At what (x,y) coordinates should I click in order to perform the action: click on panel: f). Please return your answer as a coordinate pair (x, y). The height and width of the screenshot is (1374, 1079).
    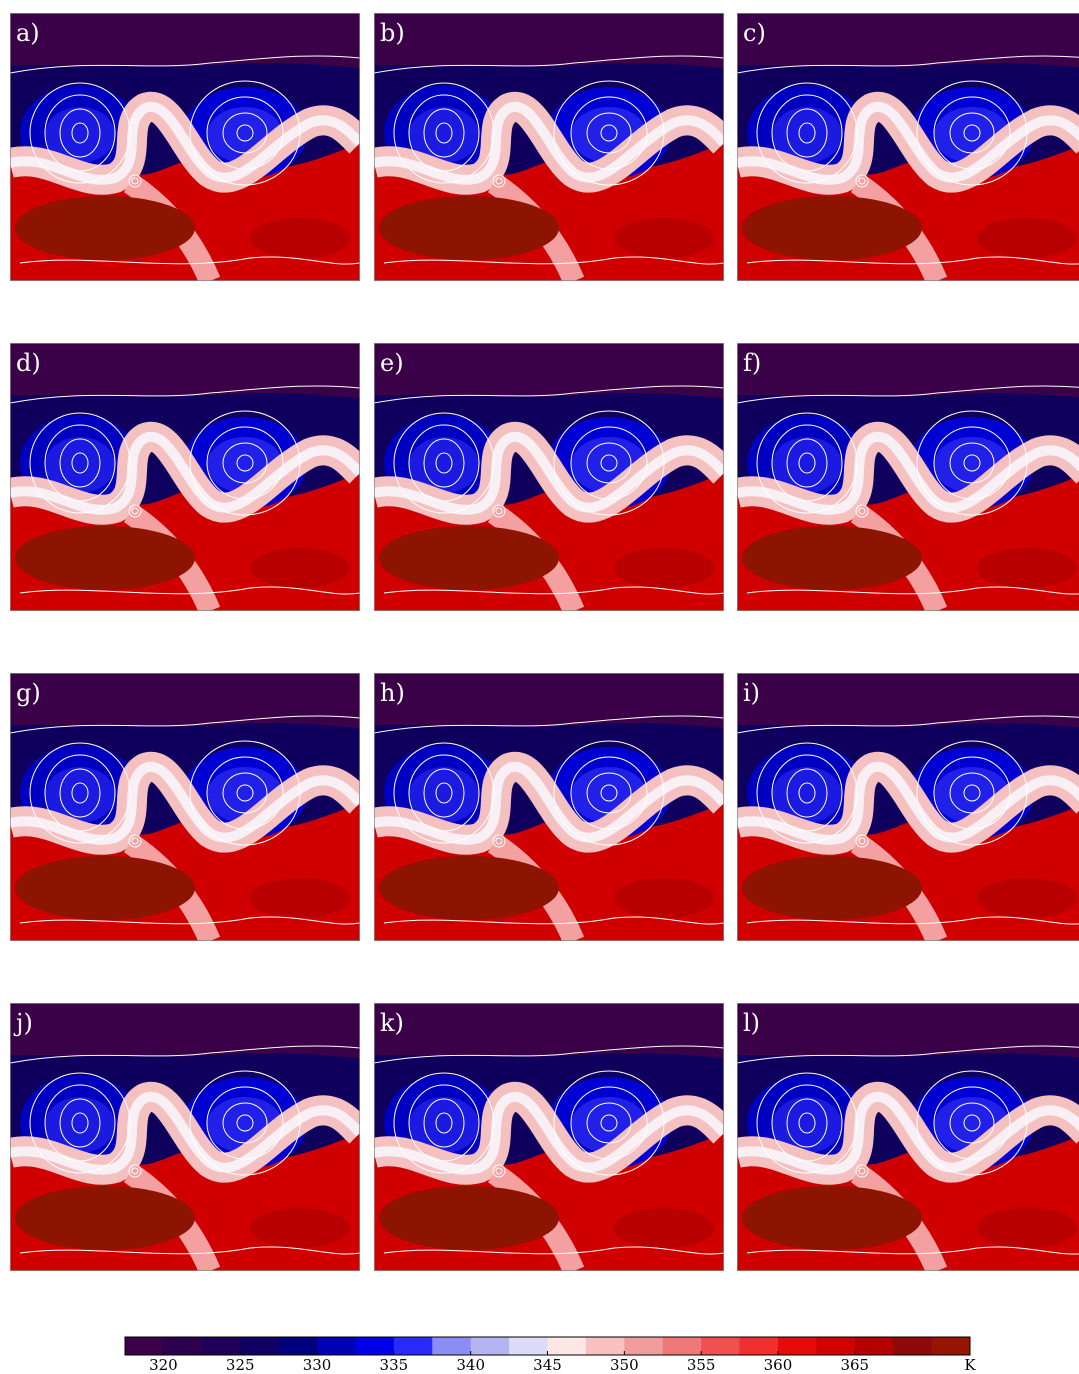
    Looking at the image, I should click on (908, 477).